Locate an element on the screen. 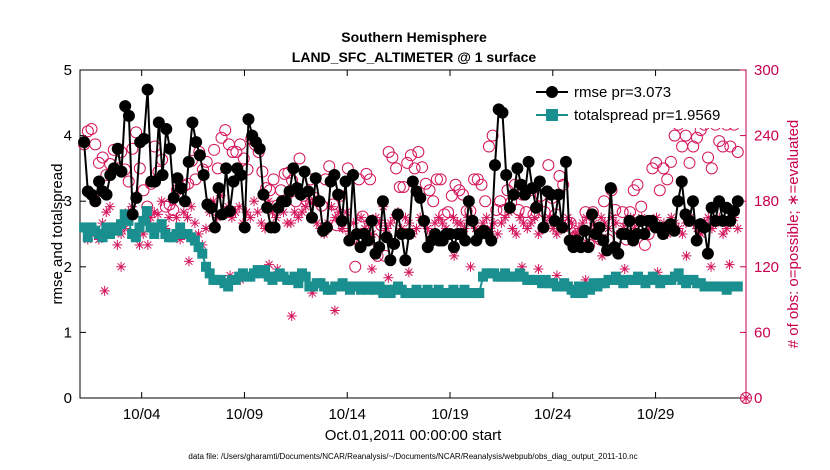 This screenshot has width=830, height=470. legend-rmse-marker is located at coordinates (552, 92).